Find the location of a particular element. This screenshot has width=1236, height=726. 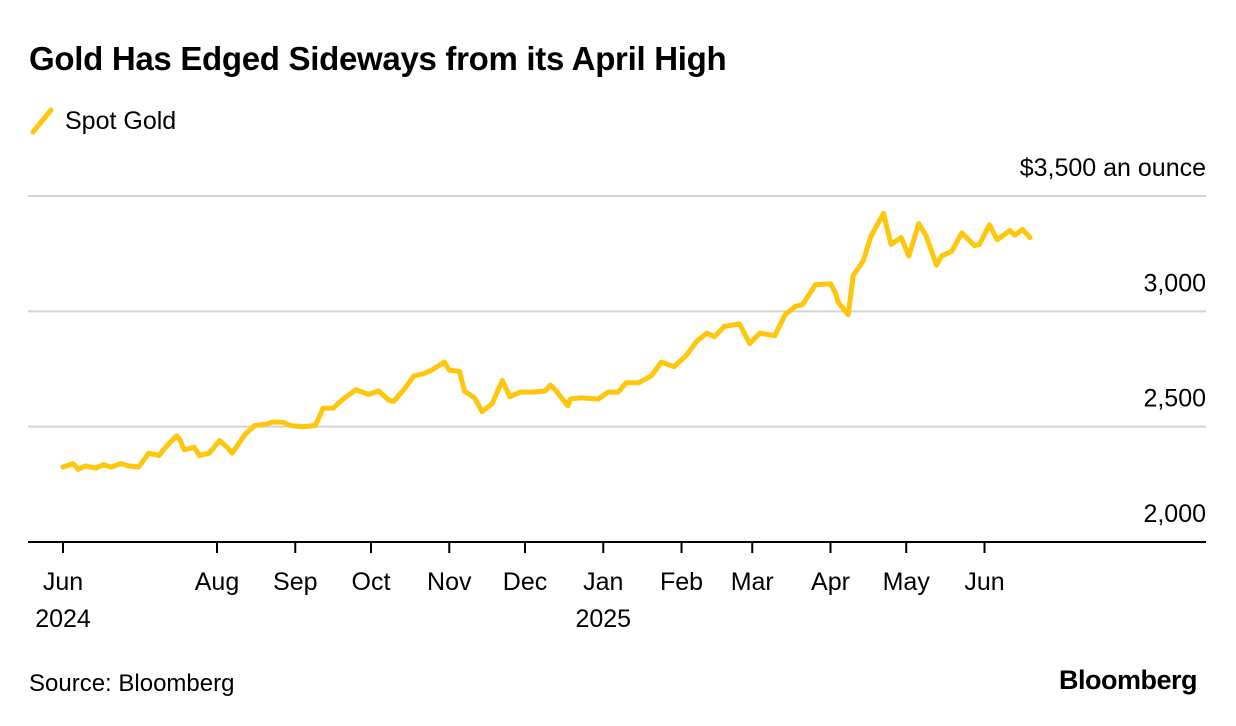

x-tick-label: Dec is located at coordinates (525, 582).